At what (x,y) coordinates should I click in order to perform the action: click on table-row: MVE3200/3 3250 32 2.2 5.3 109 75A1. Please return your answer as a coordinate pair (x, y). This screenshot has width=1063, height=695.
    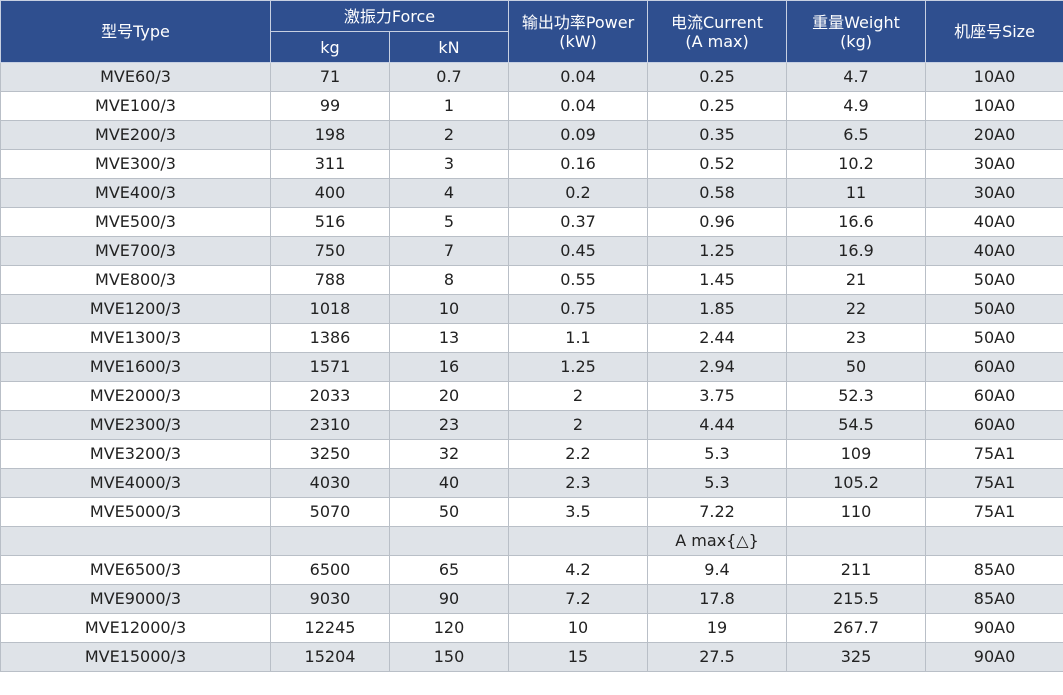
    Looking at the image, I should click on (531, 454).